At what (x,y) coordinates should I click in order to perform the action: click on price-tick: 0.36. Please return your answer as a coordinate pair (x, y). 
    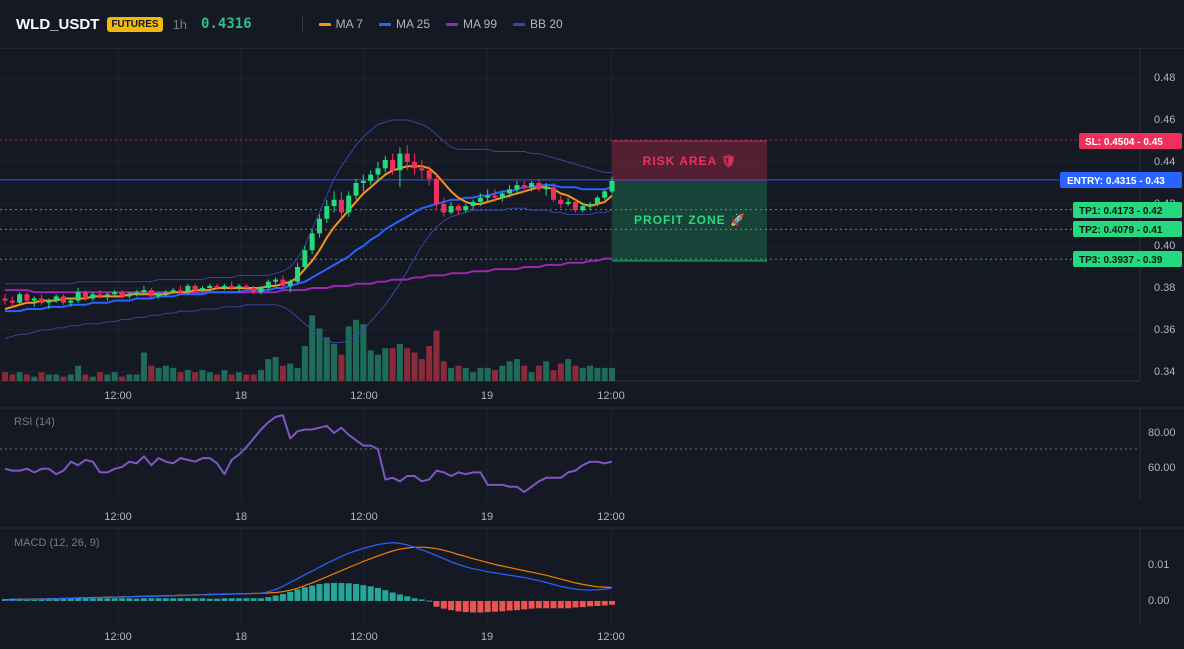
    Looking at the image, I should click on (1164, 330).